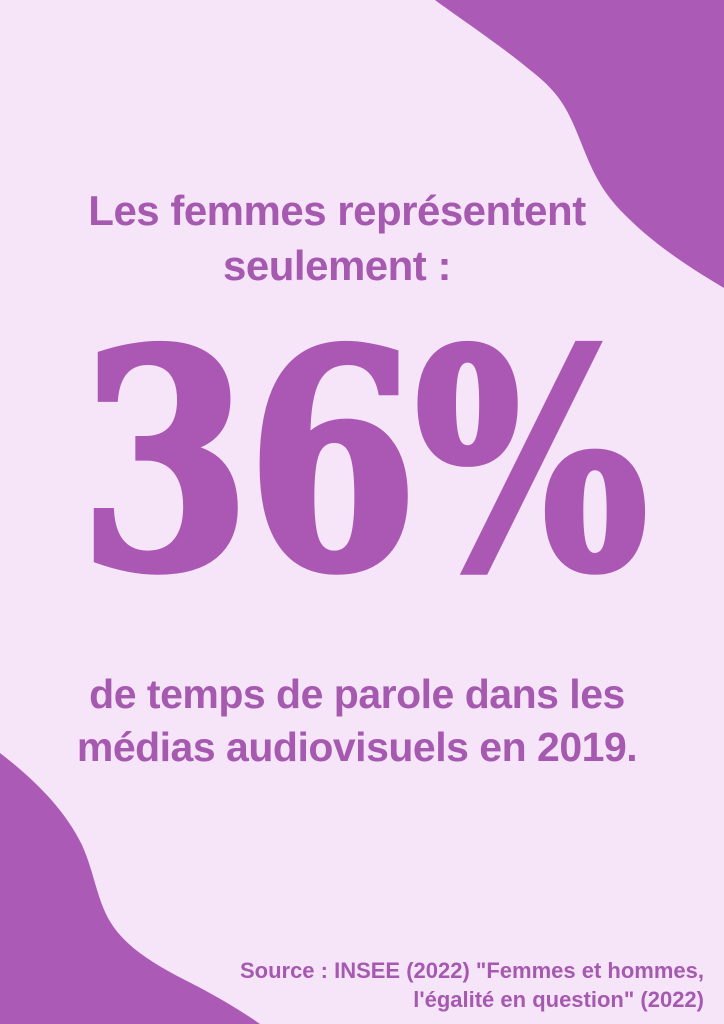  Describe the element at coordinates (357, 694) in the screenshot. I see `description-line-1: de temps de parole dans les` at that location.